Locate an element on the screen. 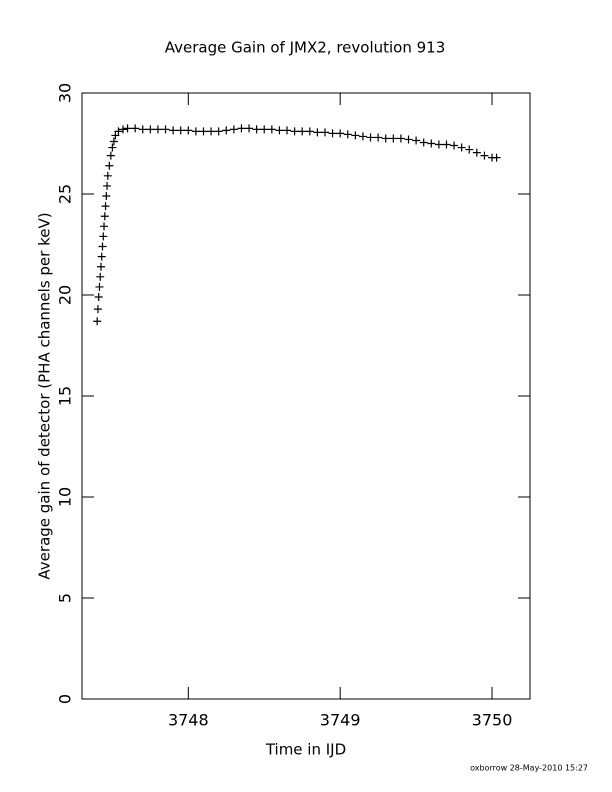 The height and width of the screenshot is (792, 612). y-tick-label: 15 is located at coordinates (65, 396).